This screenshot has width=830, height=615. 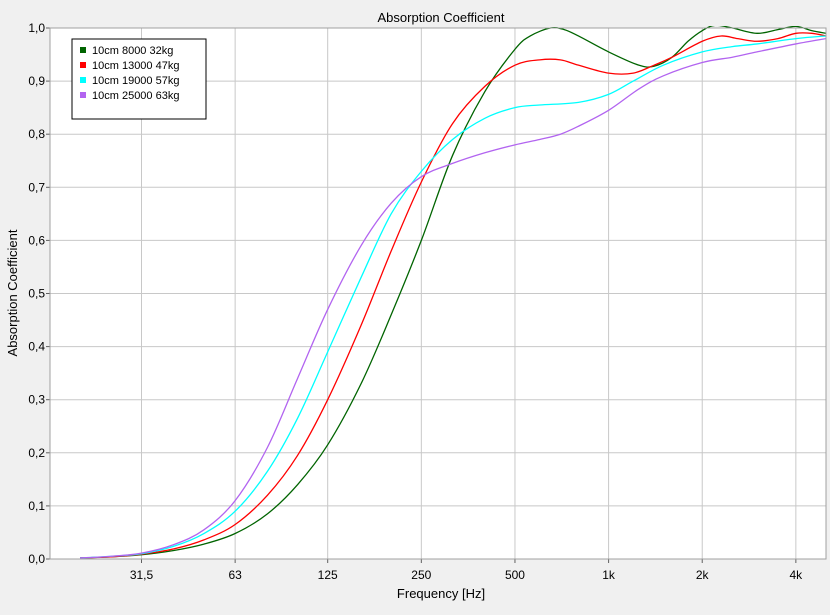 I want to click on y-tick-label: 0,4, so click(x=36, y=347).